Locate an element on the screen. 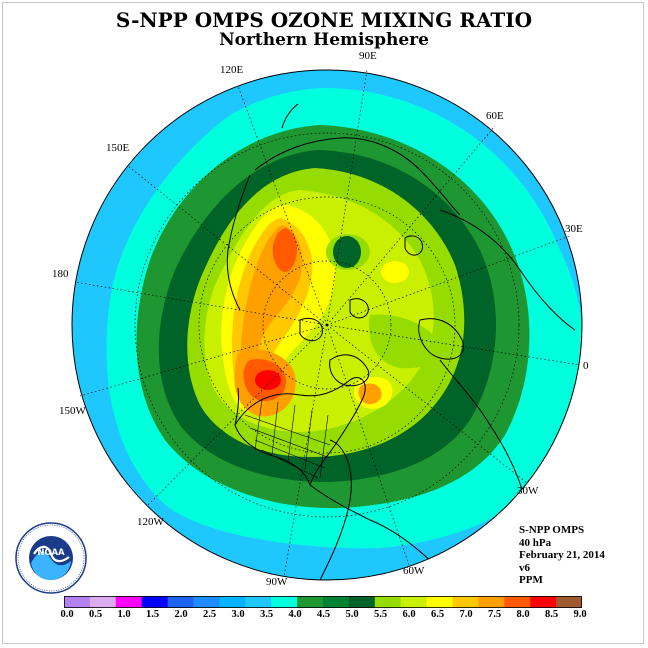 The height and width of the screenshot is (648, 648). lon-label-30e: 30E is located at coordinates (574, 229).